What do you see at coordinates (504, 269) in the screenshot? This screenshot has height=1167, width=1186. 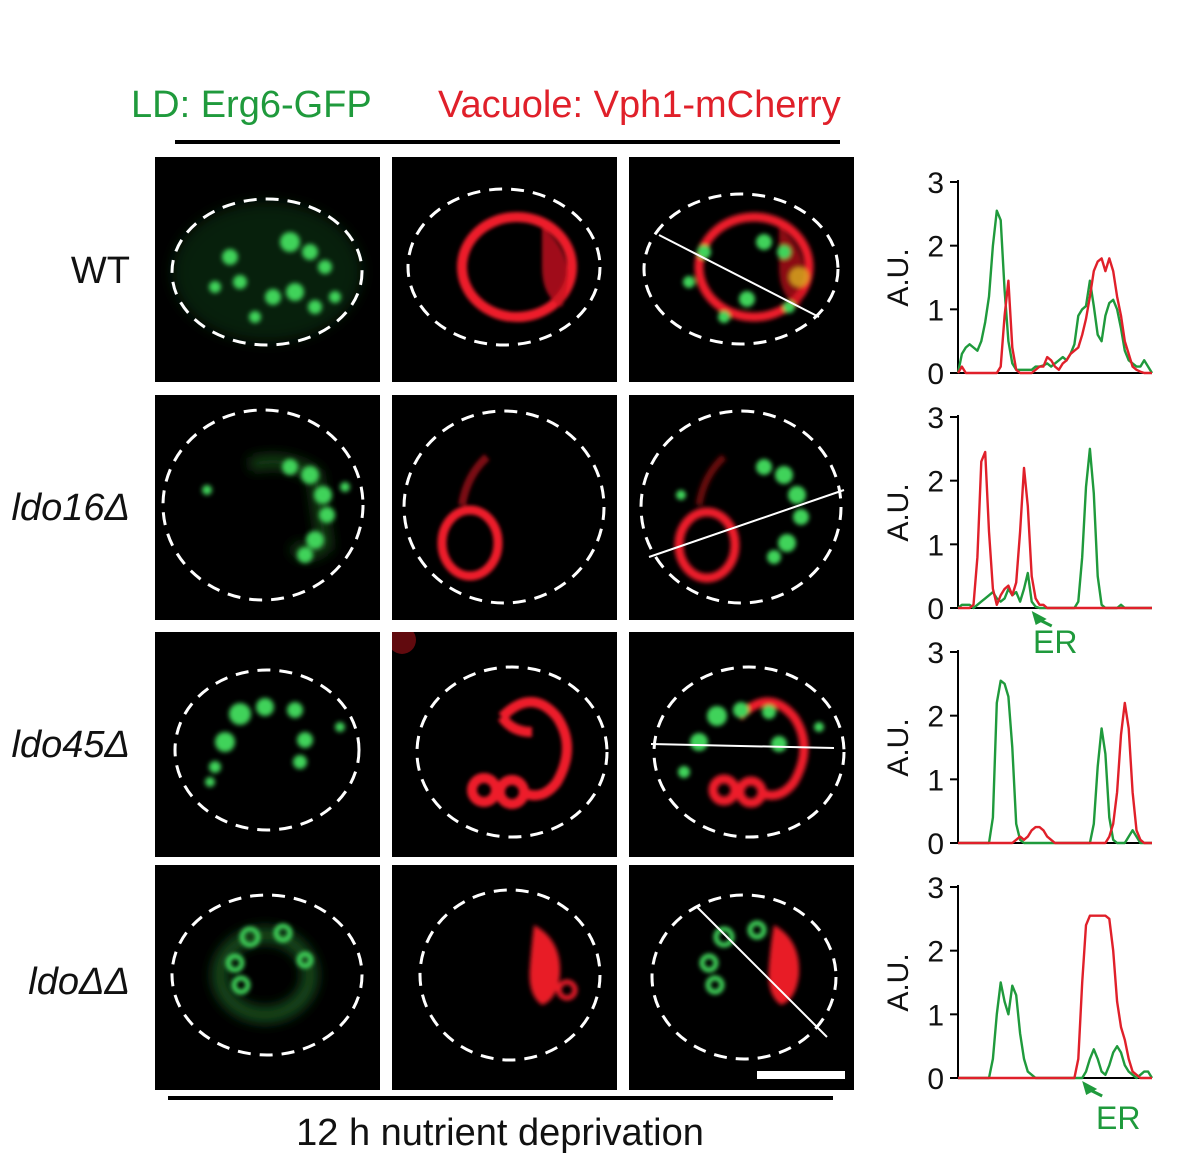 I see `micrograph-wt-mcherry` at bounding box center [504, 269].